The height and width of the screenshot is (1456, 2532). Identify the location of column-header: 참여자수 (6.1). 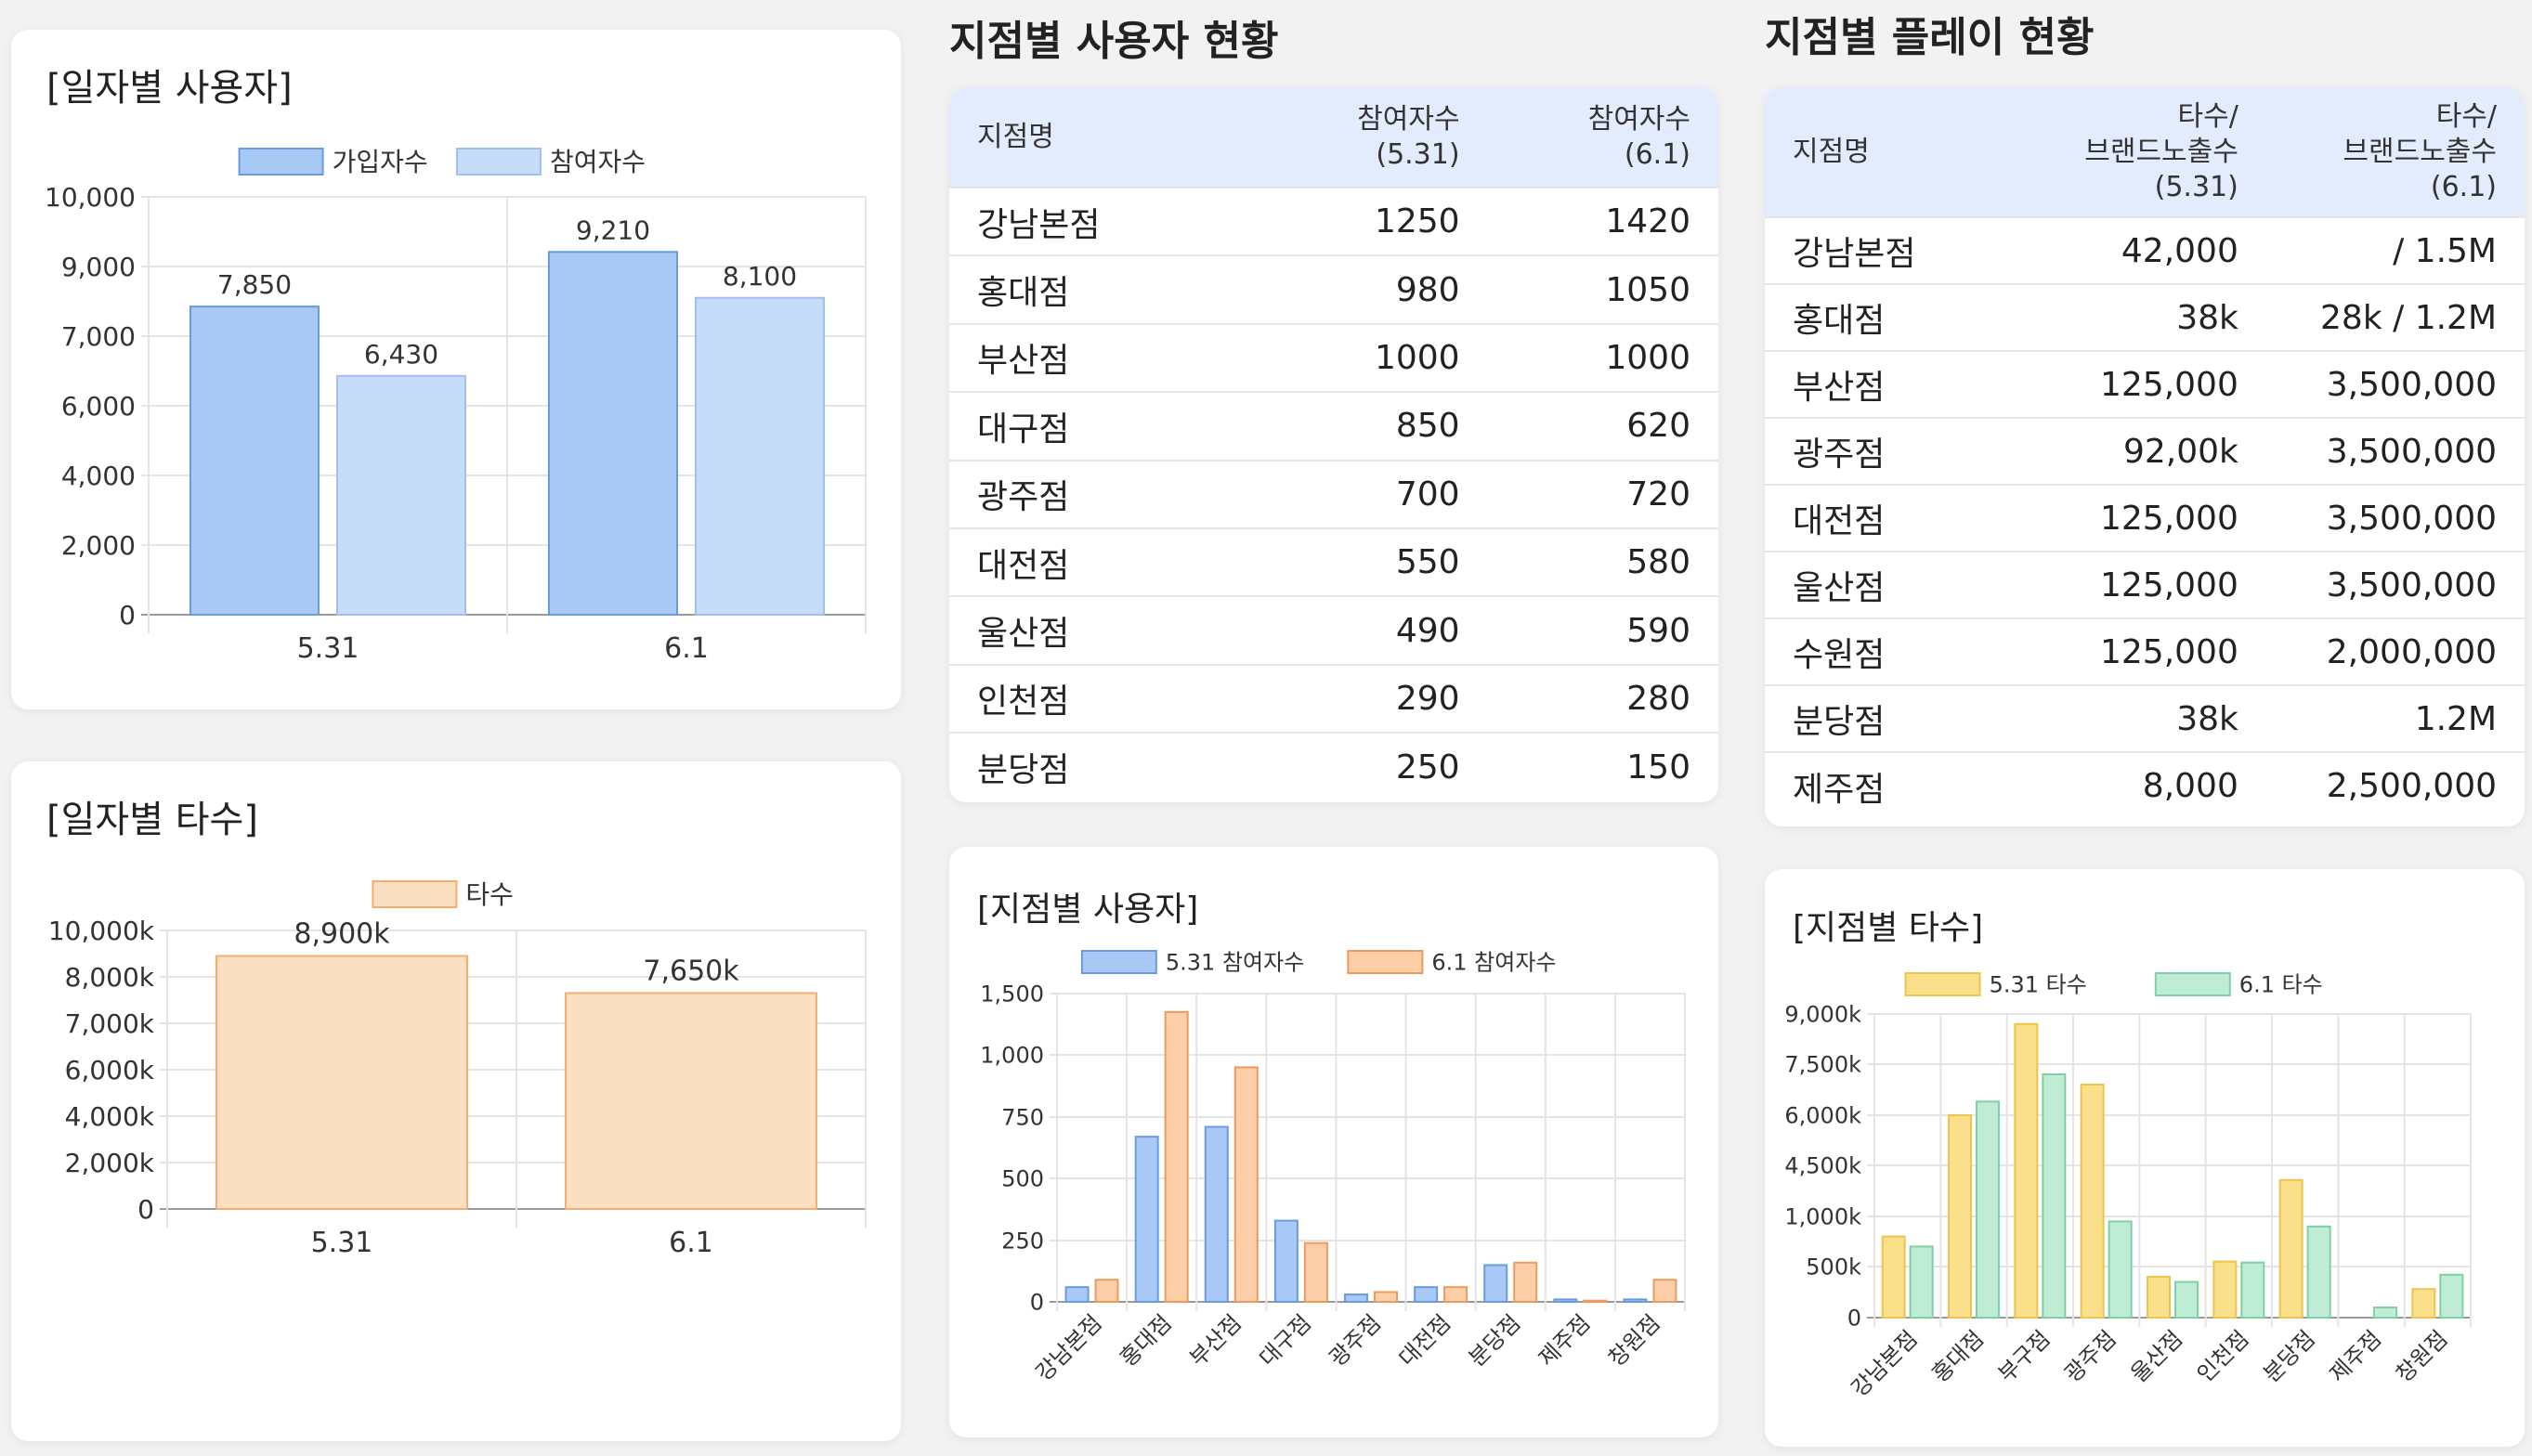
(1603, 137).